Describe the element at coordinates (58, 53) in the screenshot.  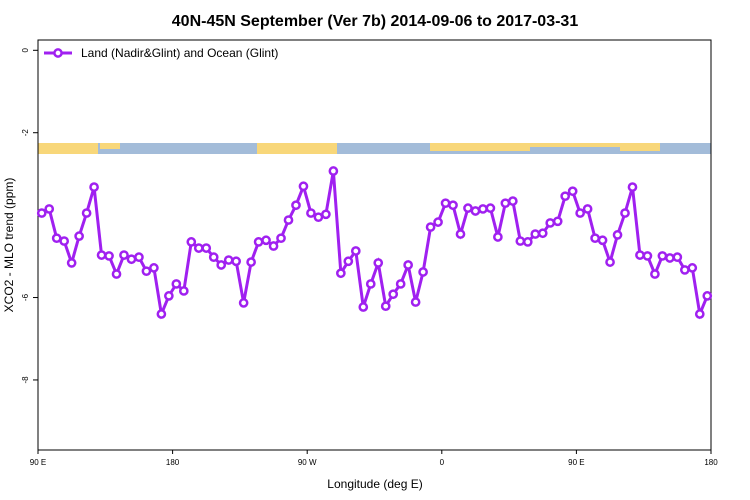
I see `legend-marker` at that location.